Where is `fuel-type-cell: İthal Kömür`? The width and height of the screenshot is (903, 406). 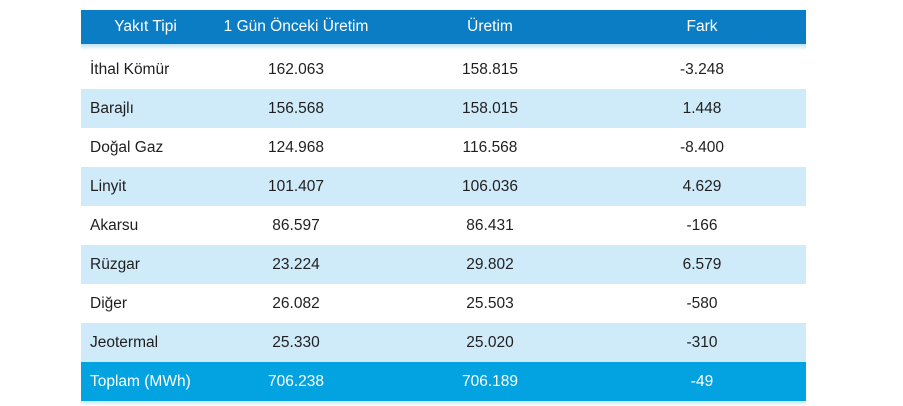
fuel-type-cell: İthal Kömür is located at coordinates (130, 69).